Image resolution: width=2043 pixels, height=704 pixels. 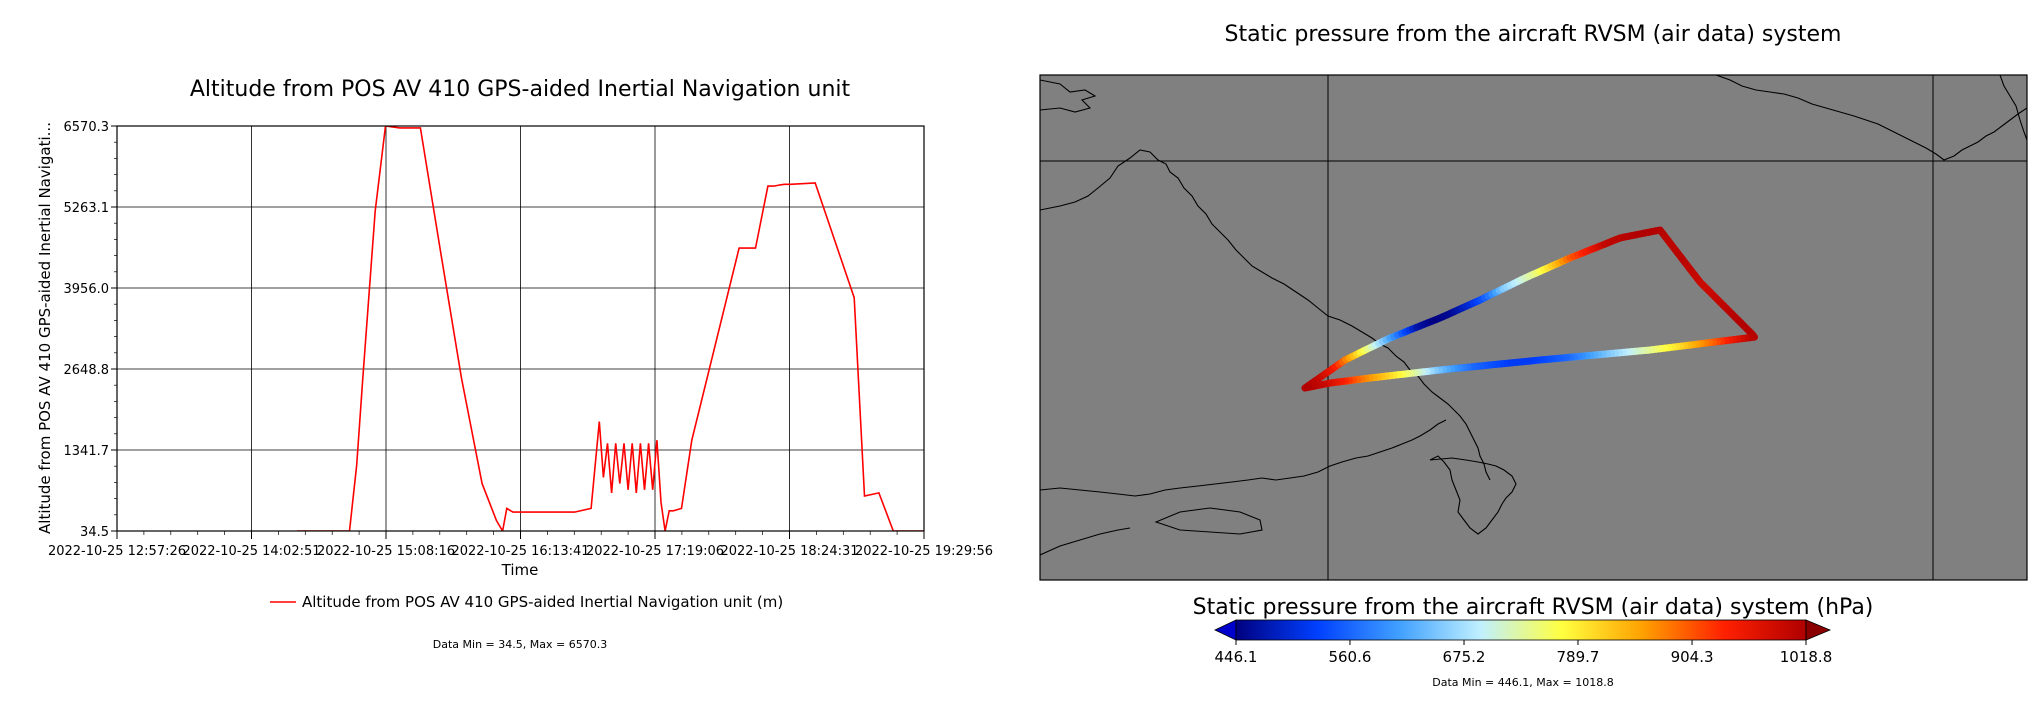 What do you see at coordinates (1464, 657) in the screenshot?
I see `colorbar-tick-label: 675.2` at bounding box center [1464, 657].